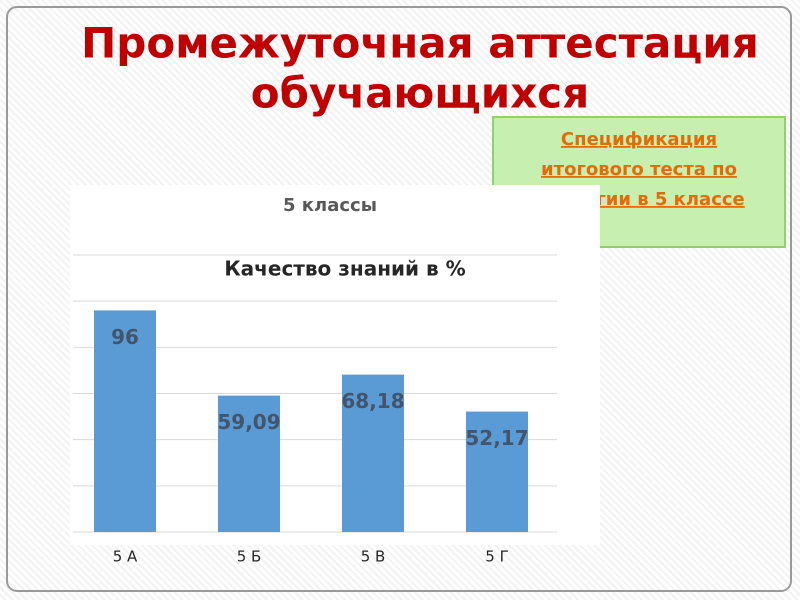 This screenshot has height=600, width=800. I want to click on x-tick-label: 5 В, so click(373, 557).